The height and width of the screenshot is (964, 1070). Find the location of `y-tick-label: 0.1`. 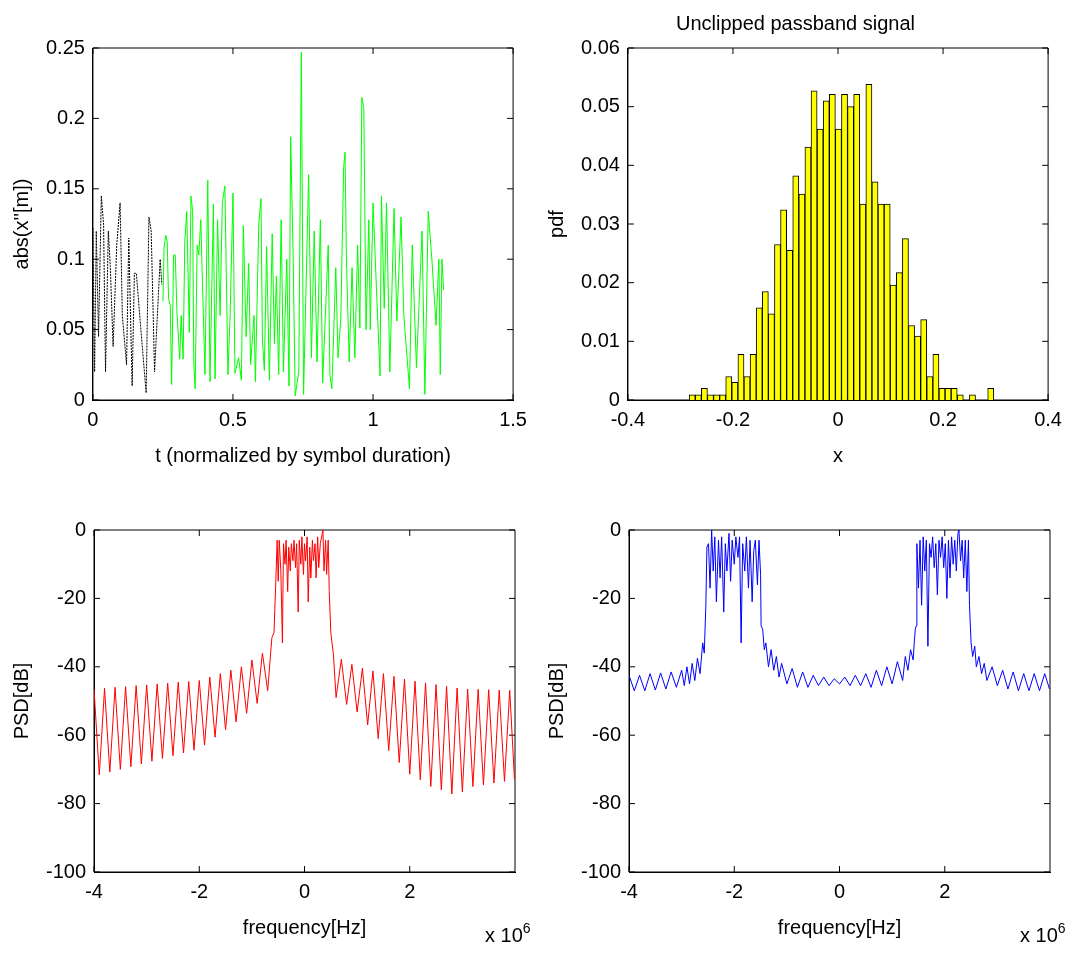

y-tick-label: 0.1 is located at coordinates (71, 257).